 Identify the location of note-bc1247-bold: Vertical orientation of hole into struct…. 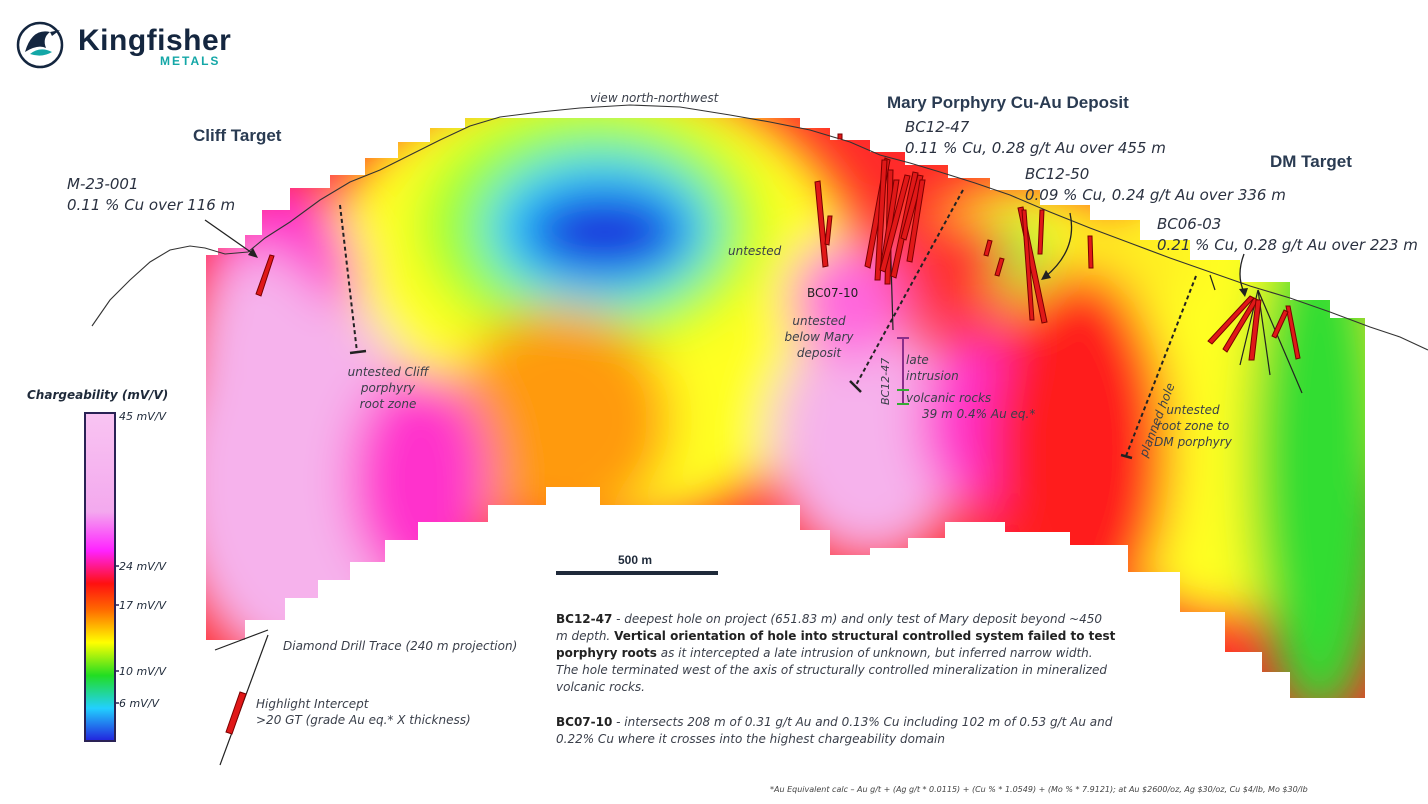
(836, 644).